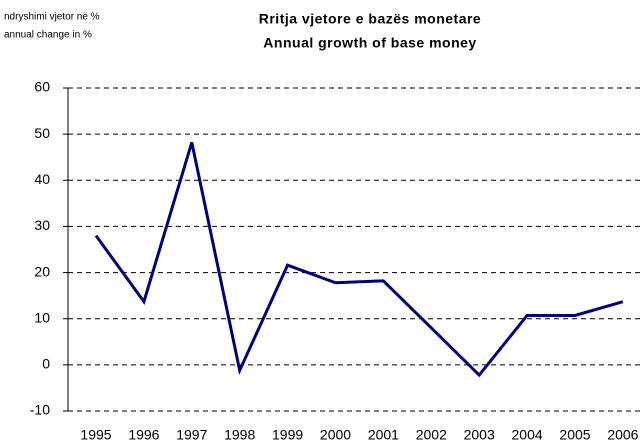  What do you see at coordinates (369, 43) in the screenshot?
I see `chart-title: Annual growth of base money` at bounding box center [369, 43].